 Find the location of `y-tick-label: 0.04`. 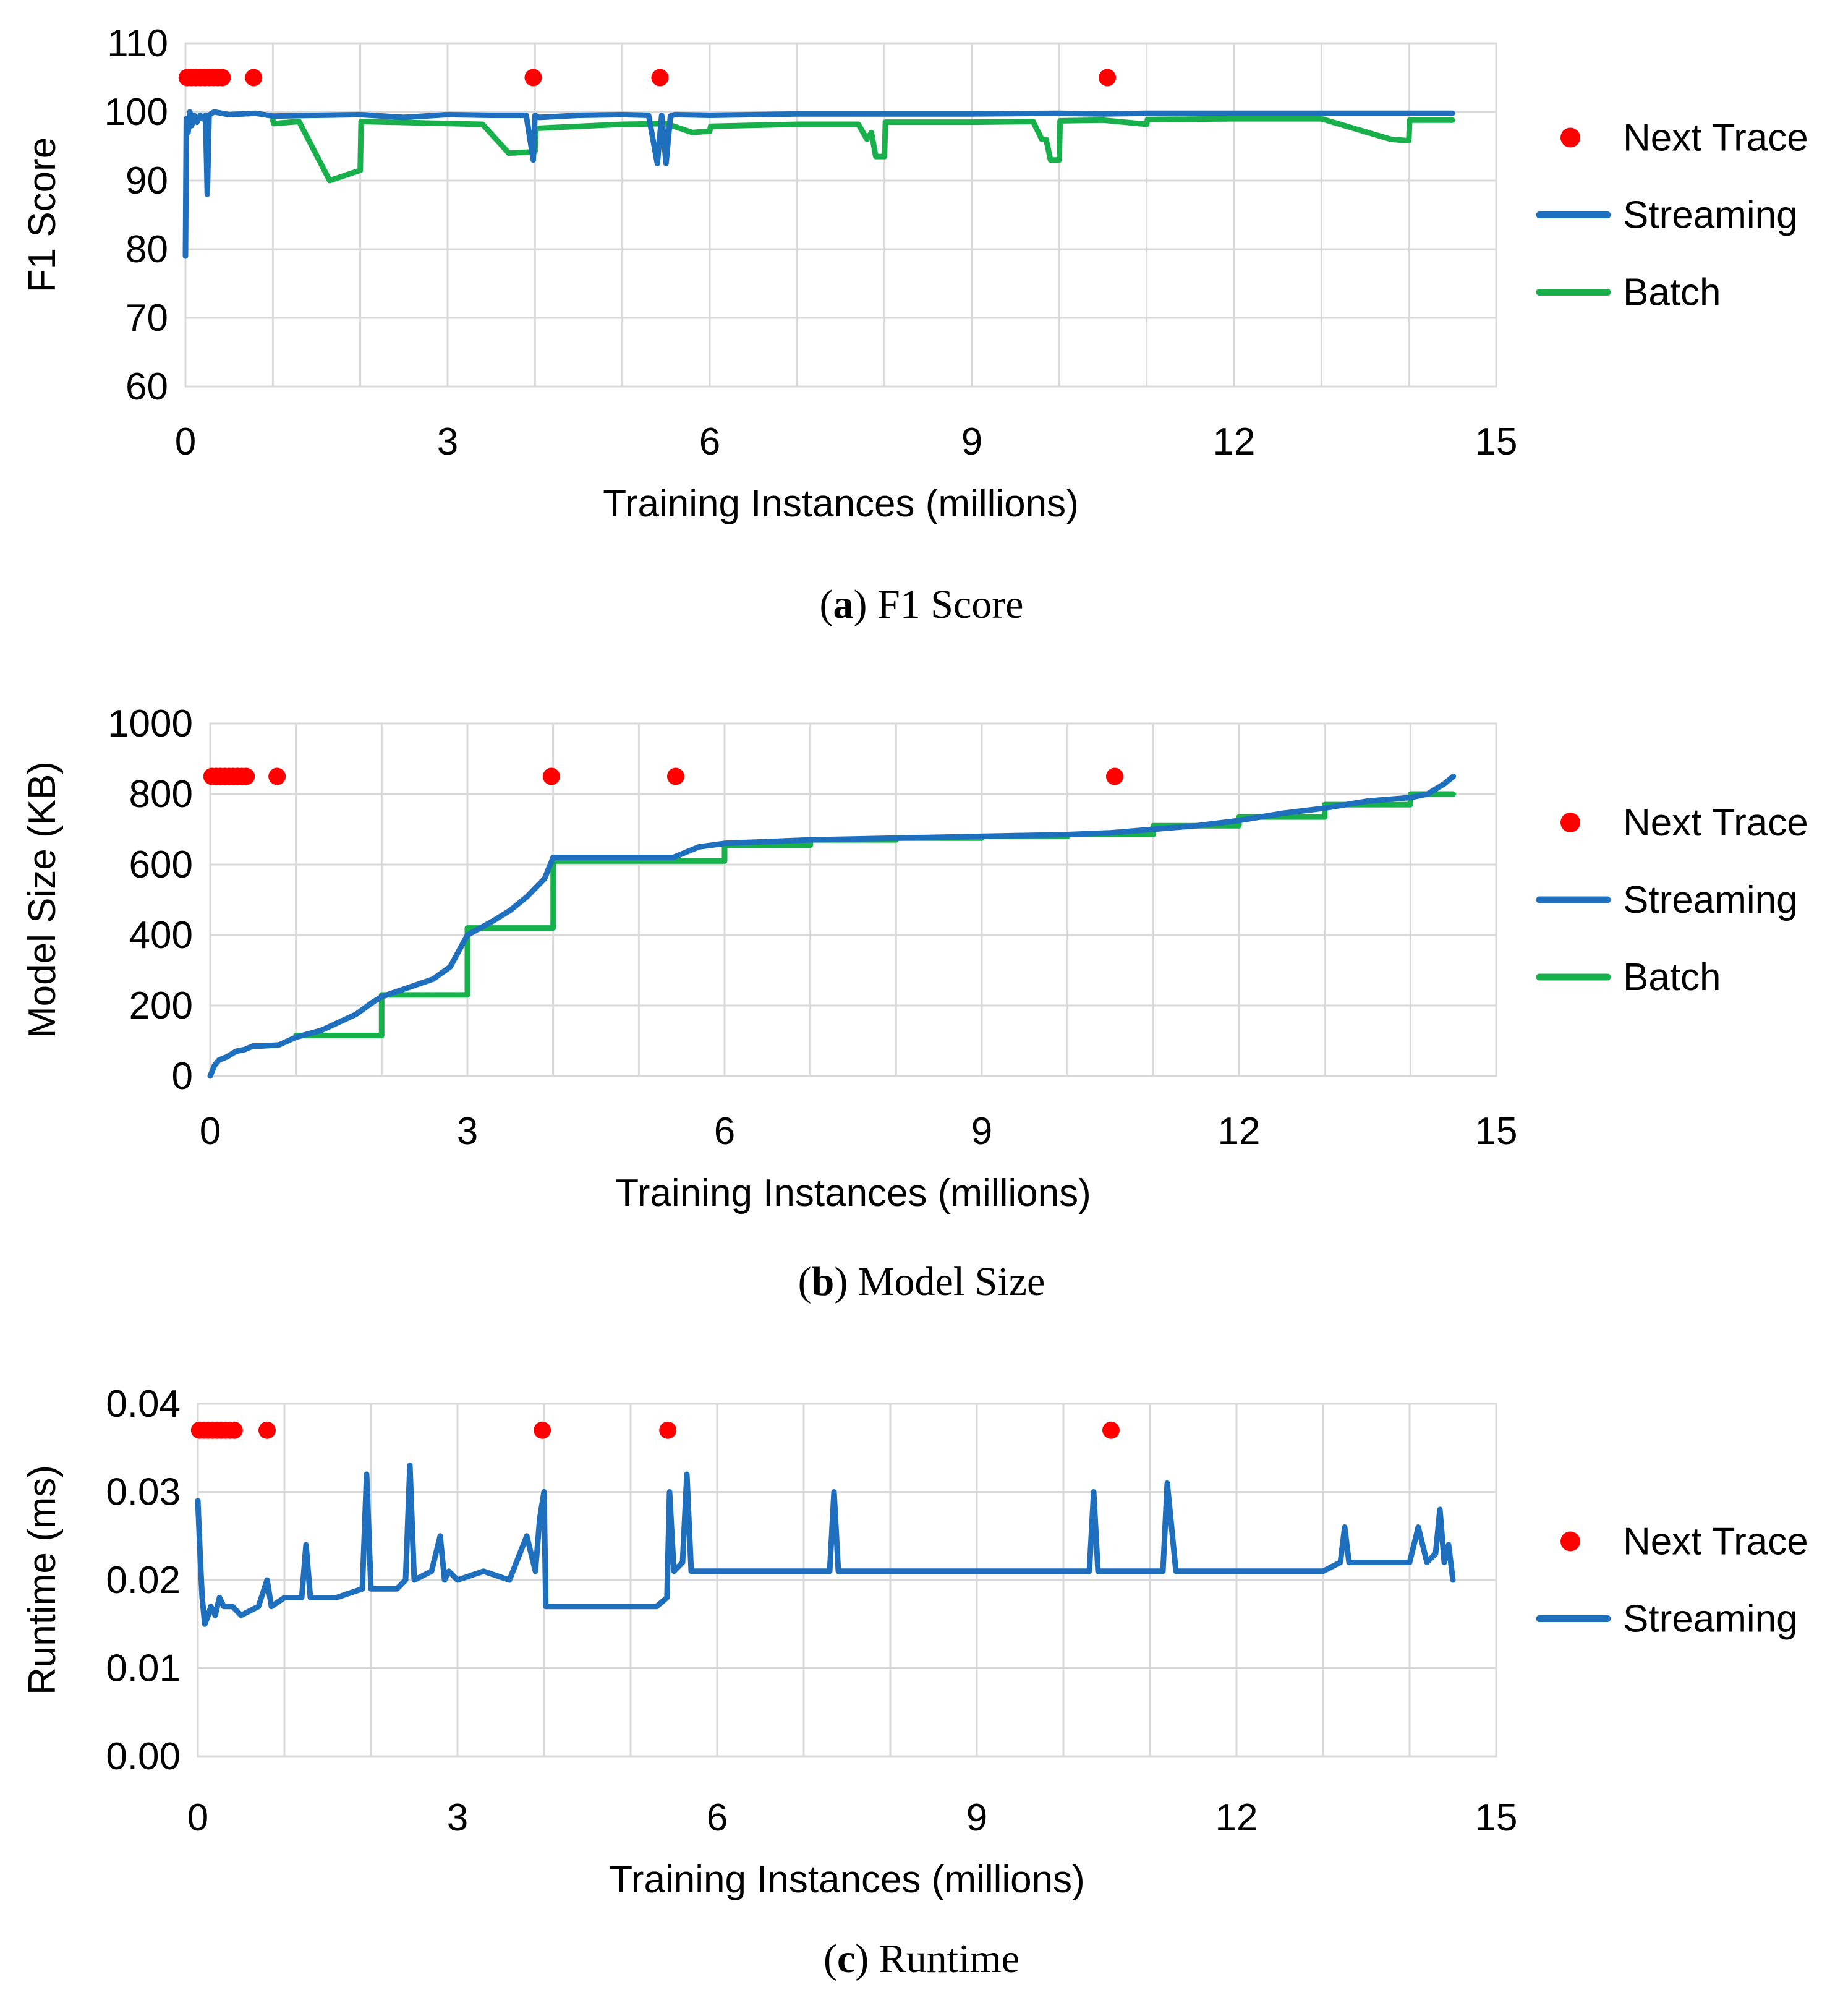

y-tick-label: 0.04 is located at coordinates (143, 1404).